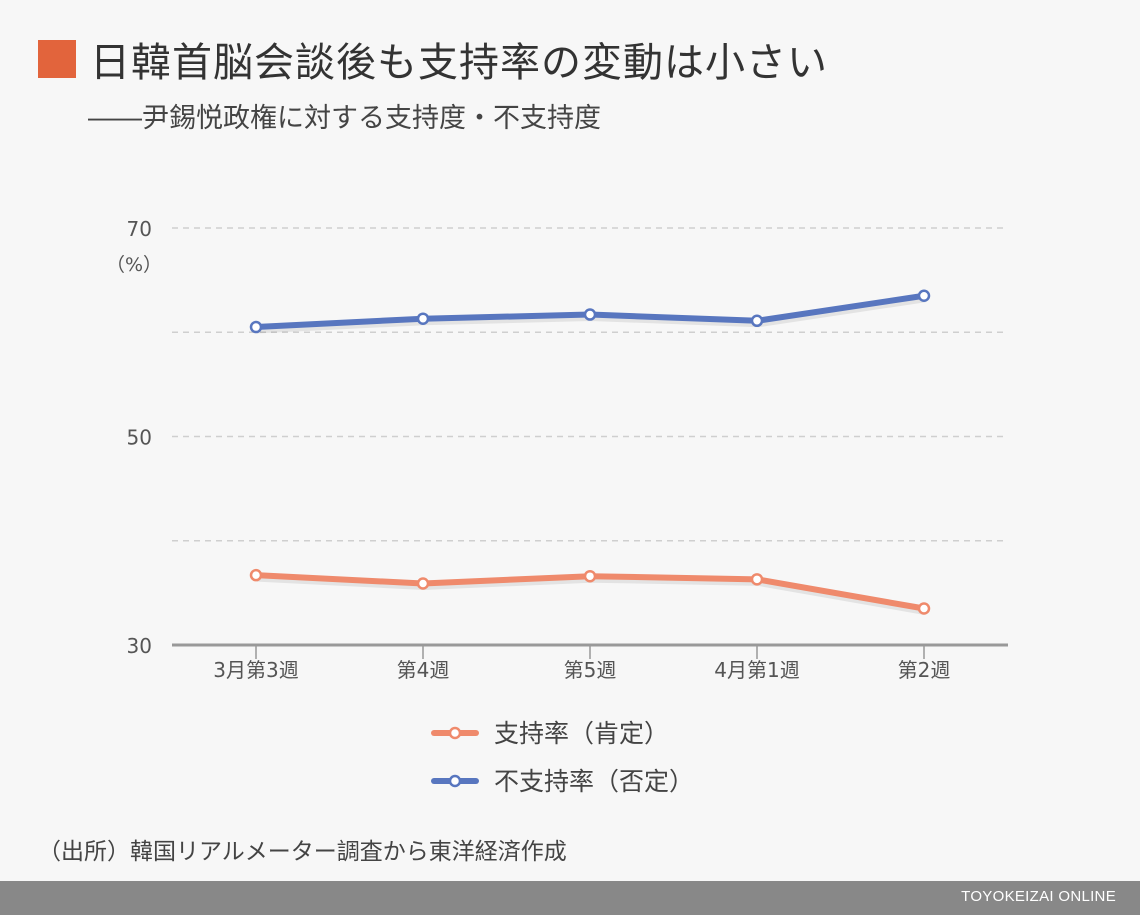  Describe the element at coordinates (57, 59) in the screenshot. I see `title-marker` at that location.